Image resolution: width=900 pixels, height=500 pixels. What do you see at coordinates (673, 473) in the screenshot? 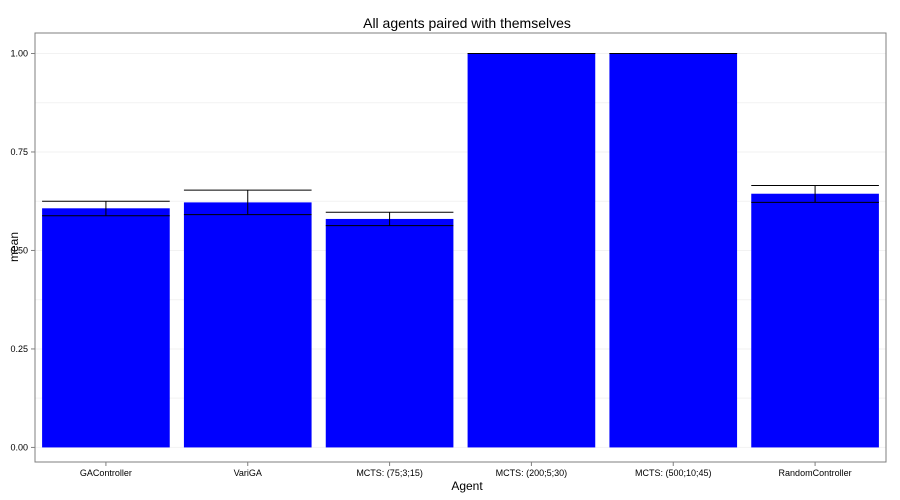
I see `x-tick-label: MCTS: (500;10;45)` at bounding box center [673, 473].